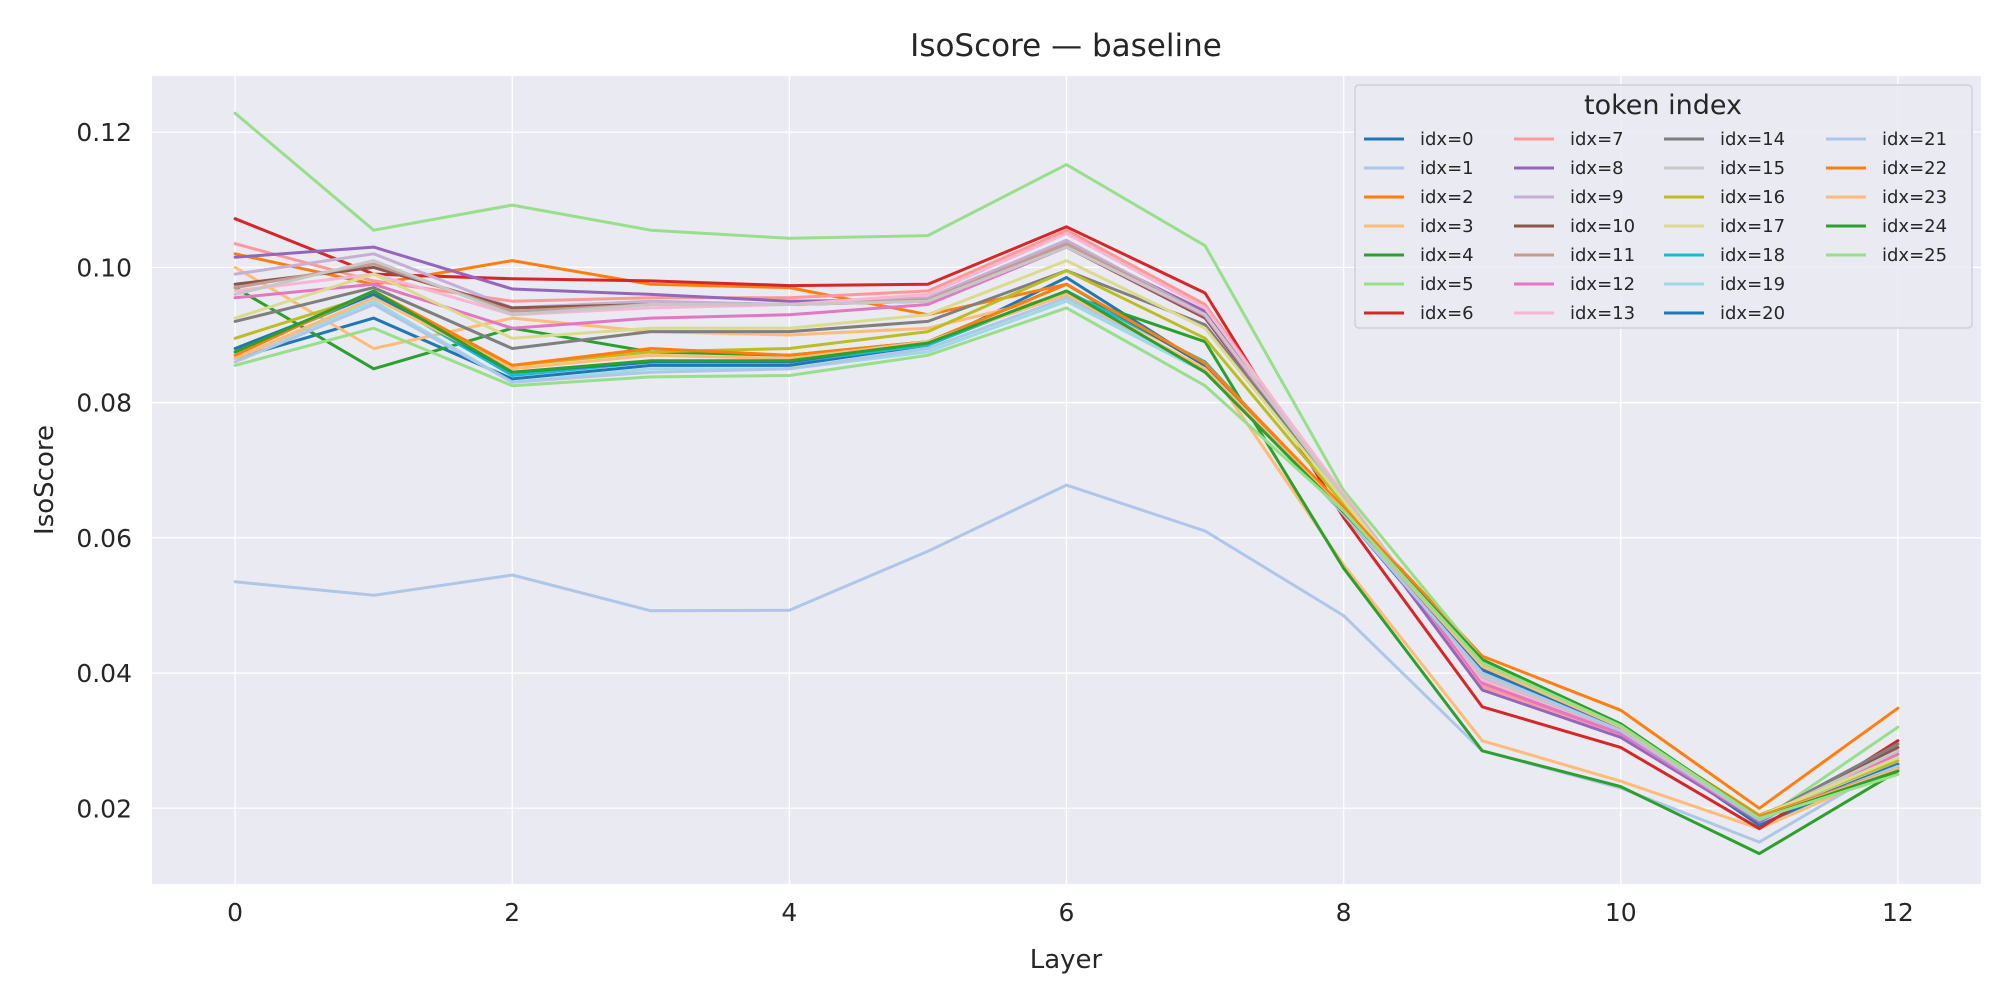 The height and width of the screenshot is (1000, 2000). Describe the element at coordinates (789, 912) in the screenshot. I see `x-tick-label: 4` at that location.